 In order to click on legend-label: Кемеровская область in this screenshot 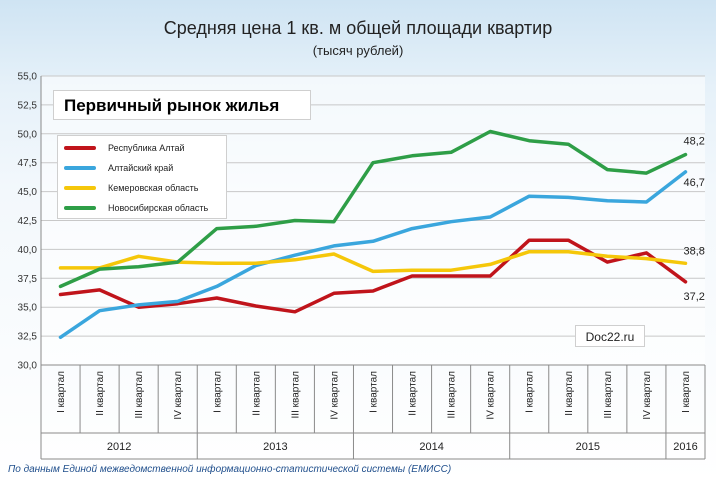, I will do `click(153, 188)`.